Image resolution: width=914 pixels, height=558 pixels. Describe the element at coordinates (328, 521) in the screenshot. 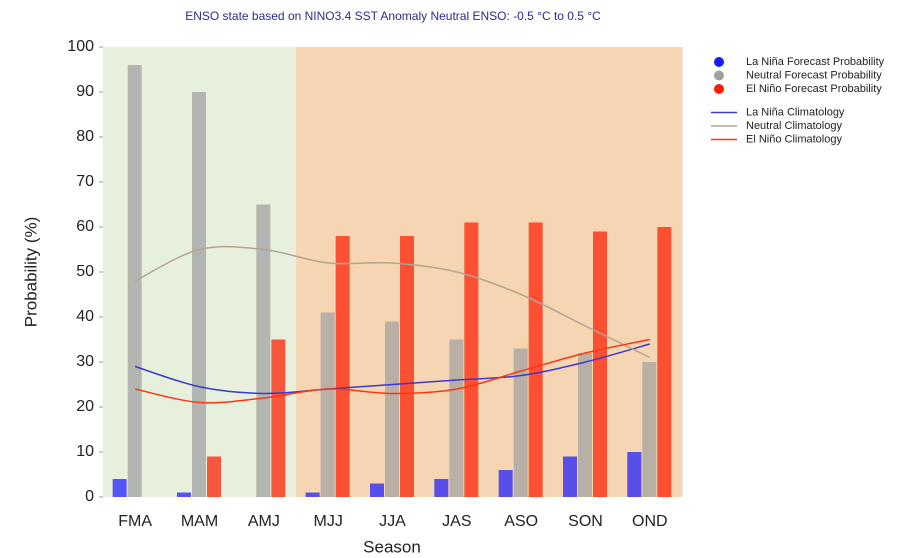

I see `x-tick-label: MJJ` at that location.